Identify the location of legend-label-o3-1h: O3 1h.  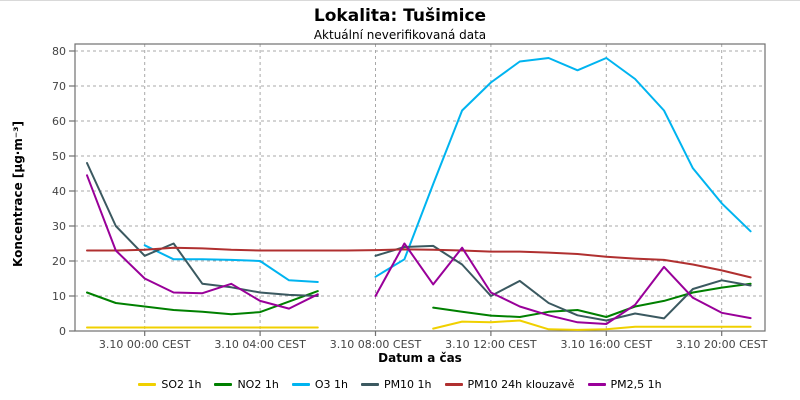
(331, 384).